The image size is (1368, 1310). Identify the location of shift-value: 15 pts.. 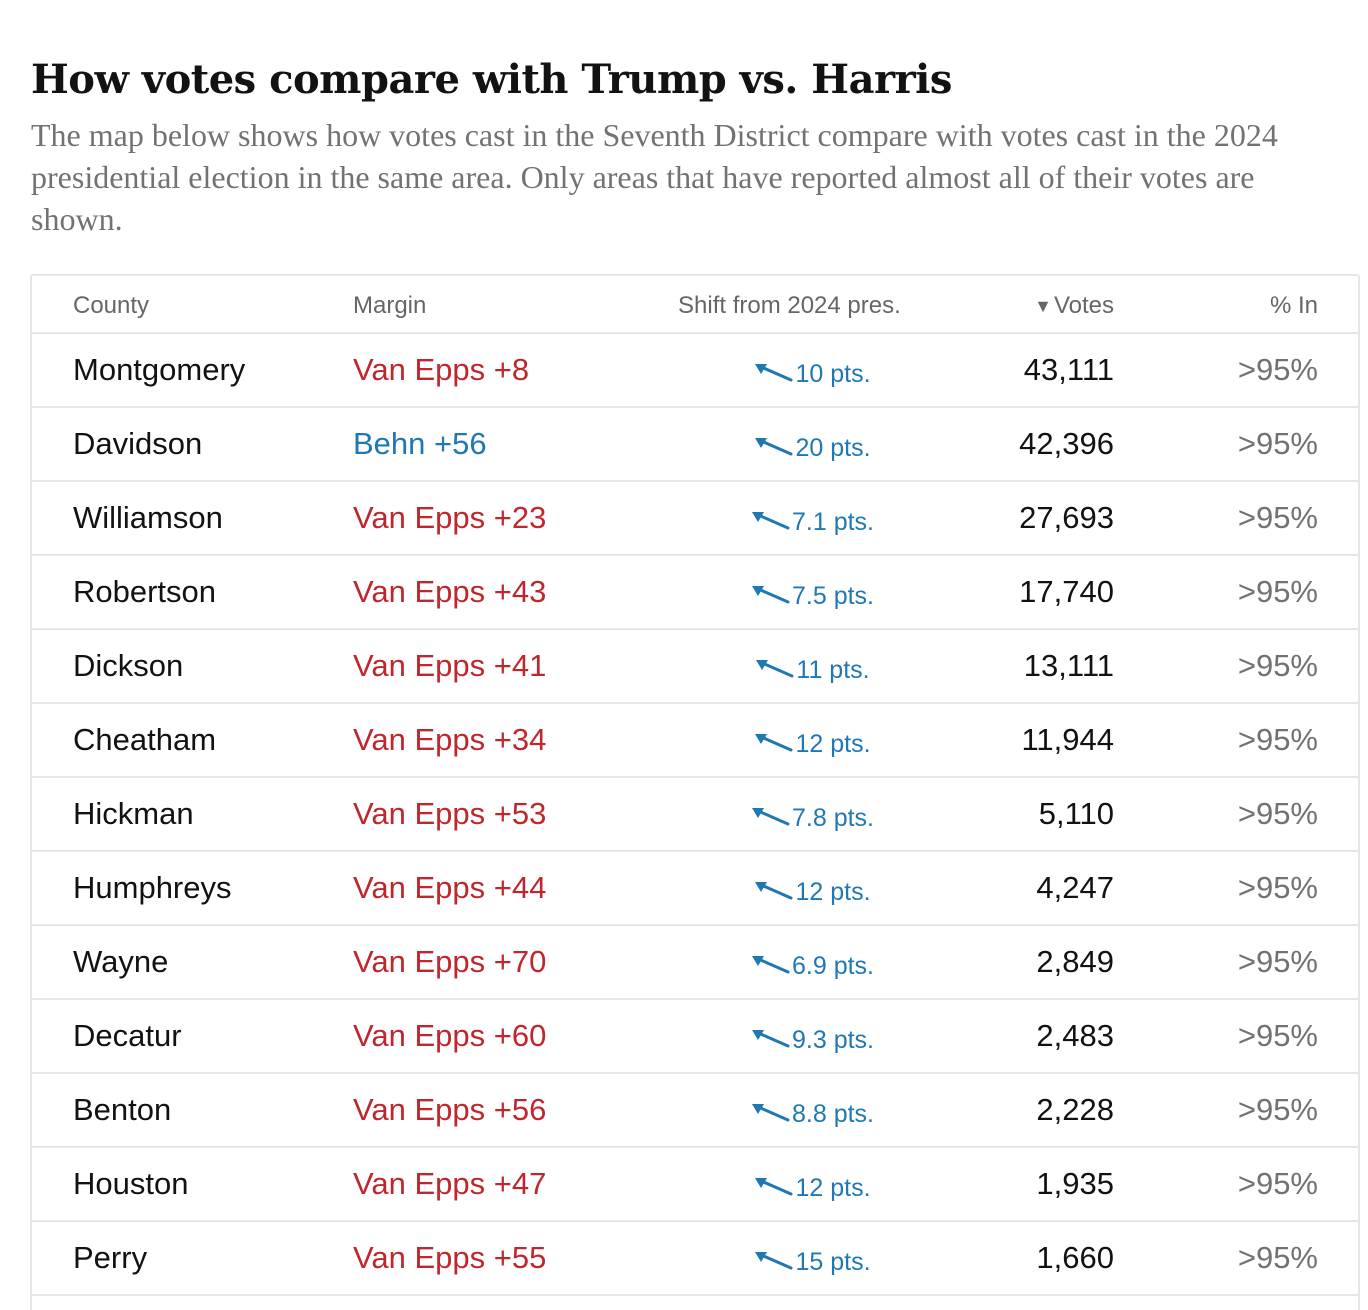
(833, 1261).